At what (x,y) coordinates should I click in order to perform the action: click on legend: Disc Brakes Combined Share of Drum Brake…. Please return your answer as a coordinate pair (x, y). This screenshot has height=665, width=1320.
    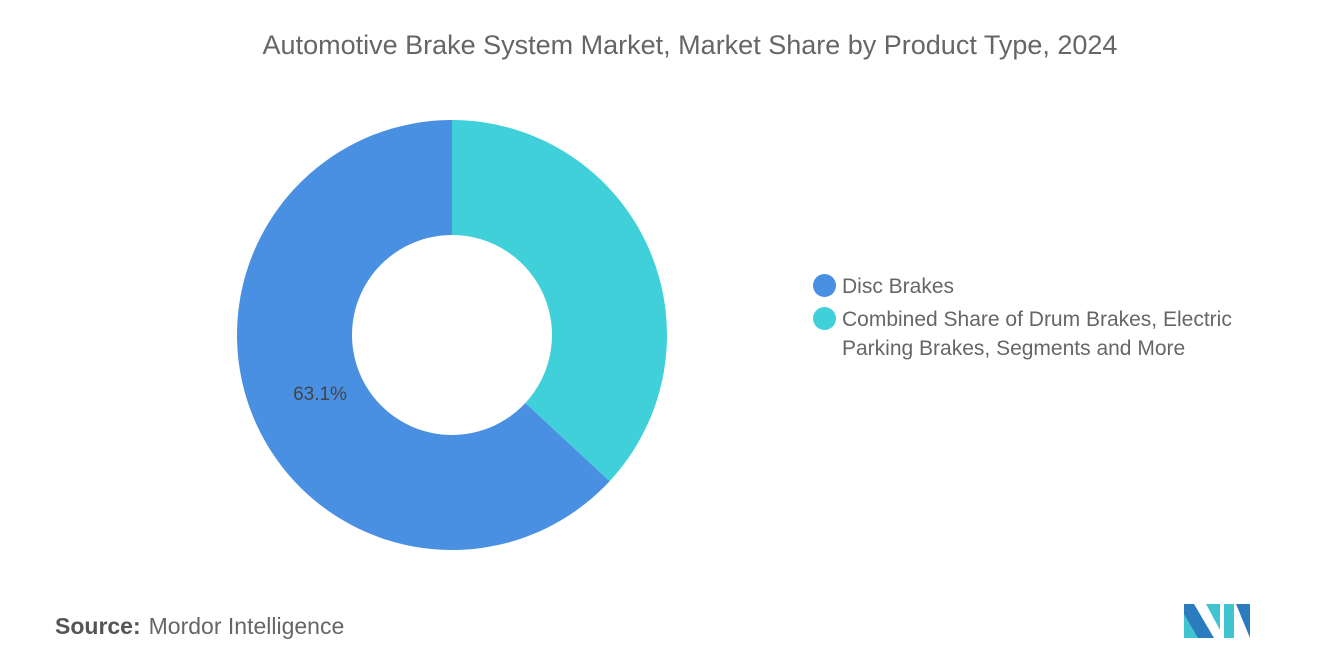
    Looking at the image, I should click on (1048, 319).